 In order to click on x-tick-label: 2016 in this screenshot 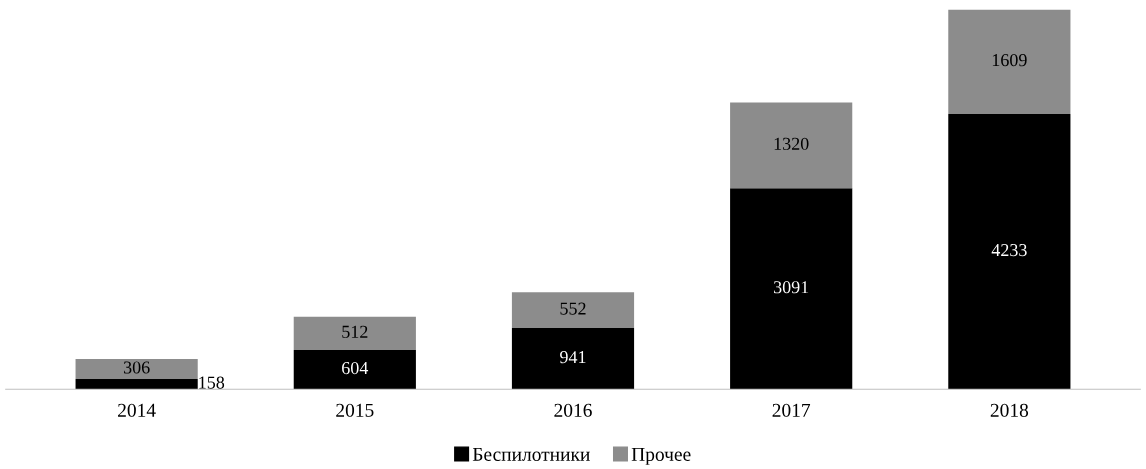, I will do `click(573, 410)`.